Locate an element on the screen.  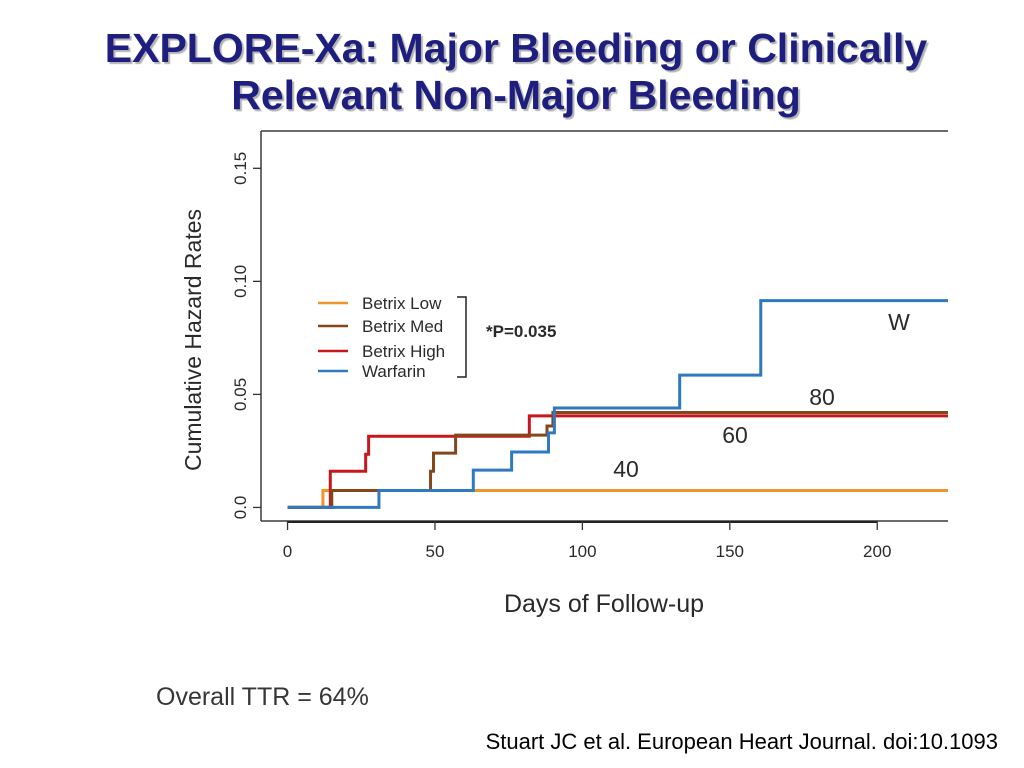
x-tick-label: 150 is located at coordinates (730, 551).